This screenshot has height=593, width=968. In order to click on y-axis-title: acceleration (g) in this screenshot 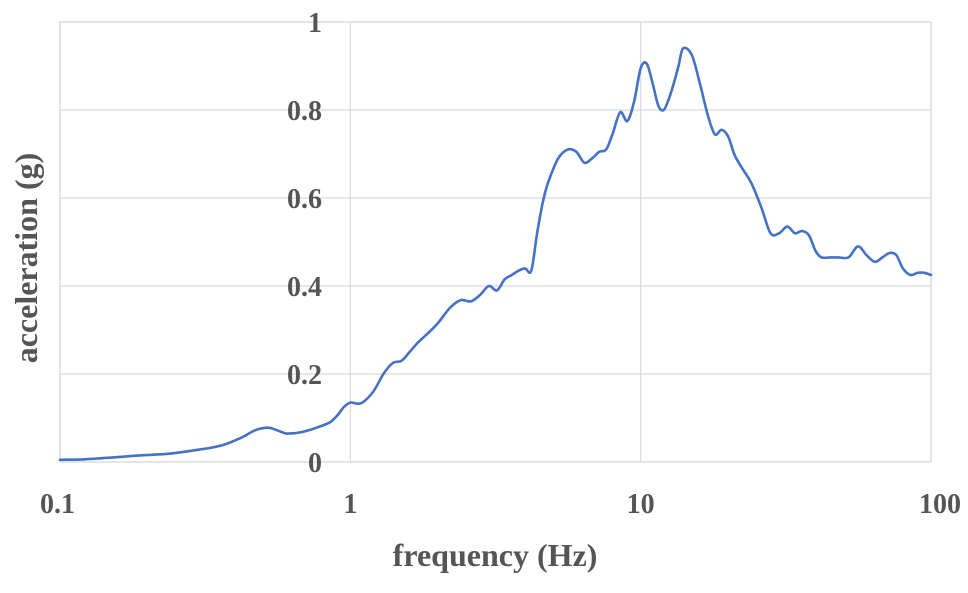, I will do `click(26, 258)`.